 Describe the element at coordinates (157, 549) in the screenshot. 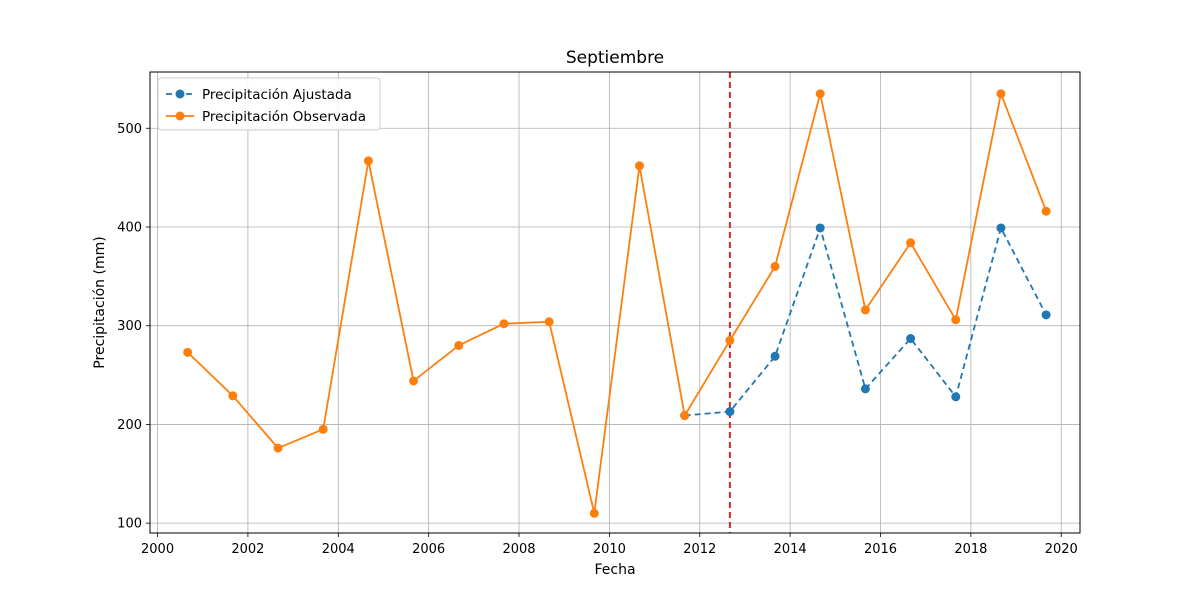

I see `x-tick-label: 2000` at that location.